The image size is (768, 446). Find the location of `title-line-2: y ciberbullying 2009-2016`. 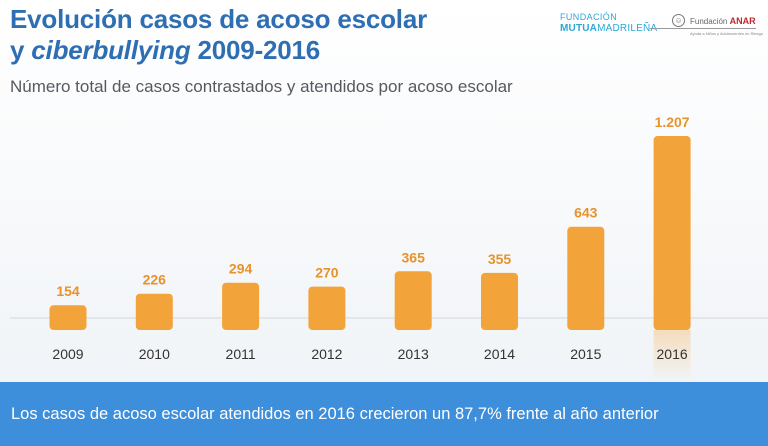

title-line-2: y ciberbullying 2009-2016 is located at coordinates (218, 50).